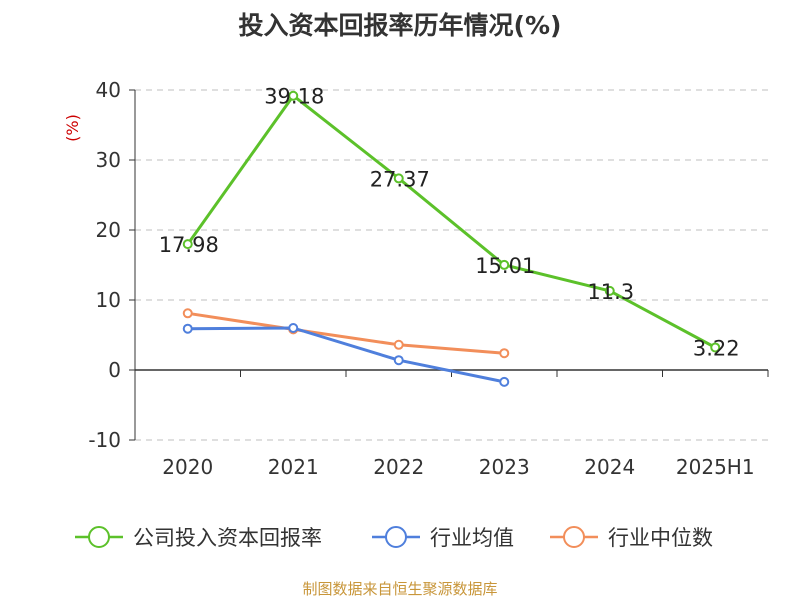 This screenshot has width=800, height=600. Describe the element at coordinates (108, 230) in the screenshot. I see `y-tick-label: 20` at that location.